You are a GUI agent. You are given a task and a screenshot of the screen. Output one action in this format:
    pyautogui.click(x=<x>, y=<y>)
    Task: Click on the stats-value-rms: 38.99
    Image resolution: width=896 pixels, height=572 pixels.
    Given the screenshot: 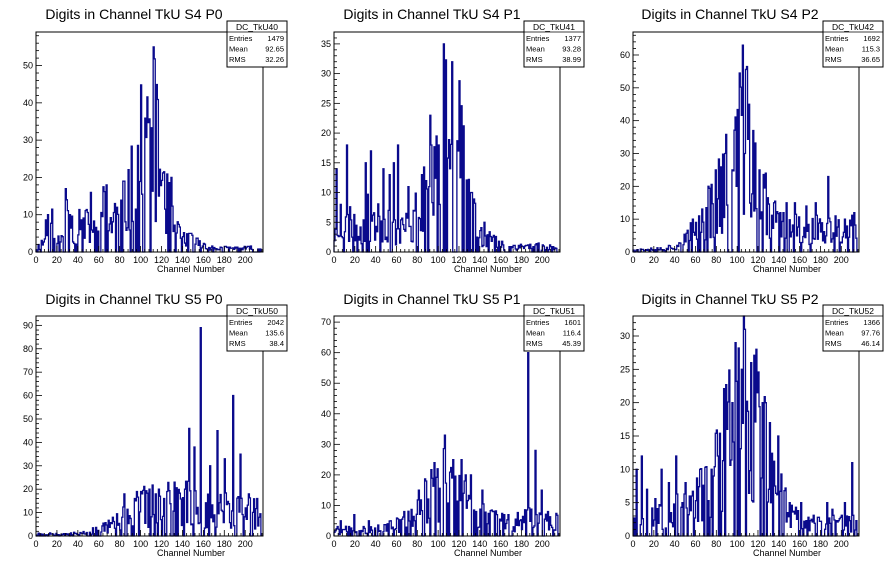 What is the action you would take?
    pyautogui.click(x=571, y=59)
    